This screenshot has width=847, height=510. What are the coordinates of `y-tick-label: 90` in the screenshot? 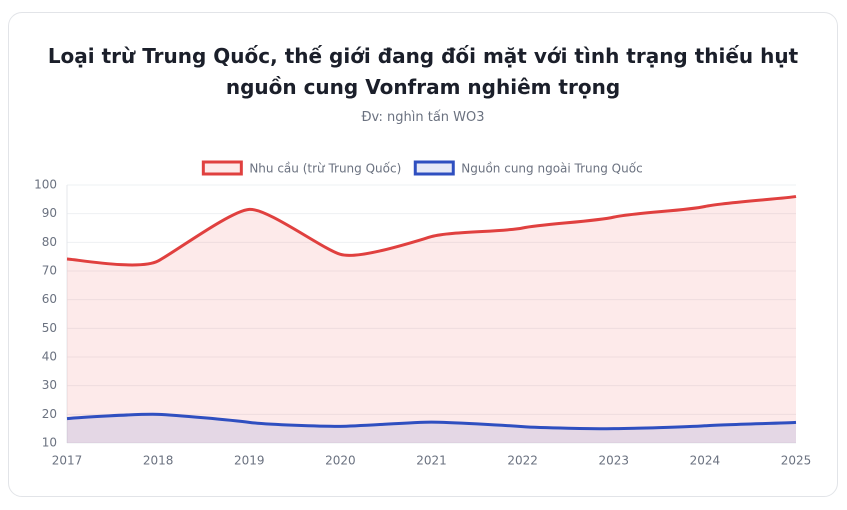 It's located at (49, 213).